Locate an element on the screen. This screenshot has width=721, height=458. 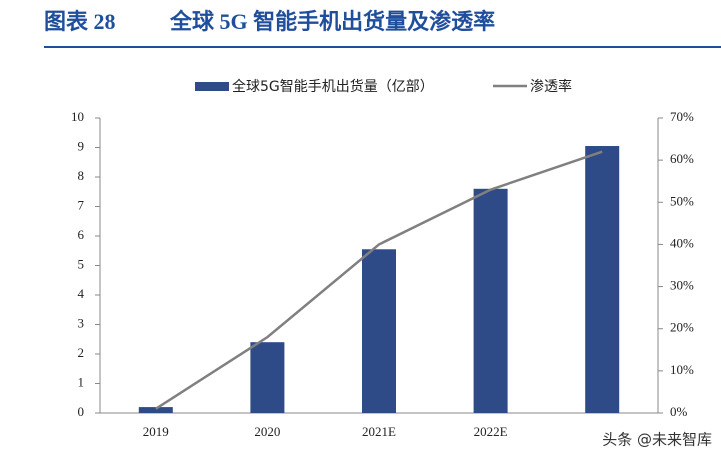
y-tick-label: 3 is located at coordinates (81, 322).